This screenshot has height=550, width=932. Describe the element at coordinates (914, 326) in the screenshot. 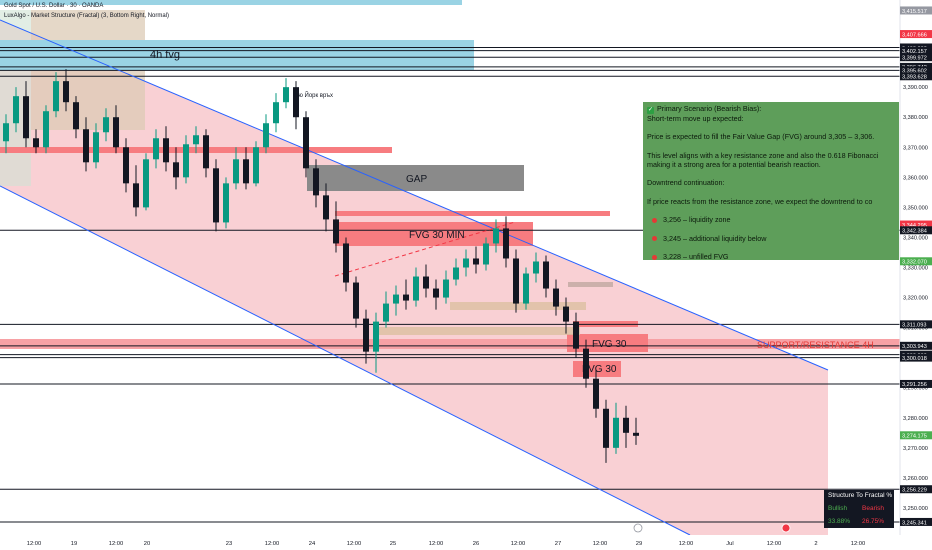

I see `price-label: 3,311.093` at that location.